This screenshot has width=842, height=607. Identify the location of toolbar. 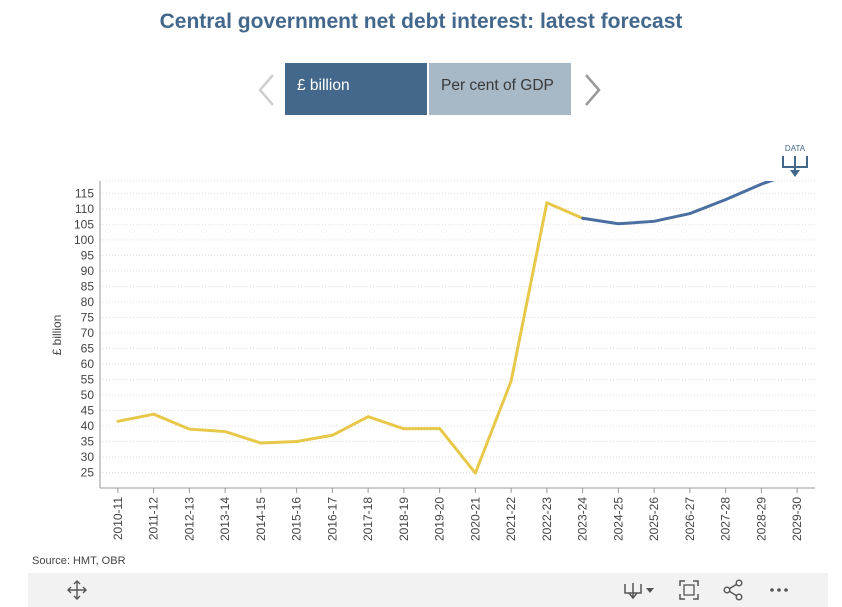
(428, 590).